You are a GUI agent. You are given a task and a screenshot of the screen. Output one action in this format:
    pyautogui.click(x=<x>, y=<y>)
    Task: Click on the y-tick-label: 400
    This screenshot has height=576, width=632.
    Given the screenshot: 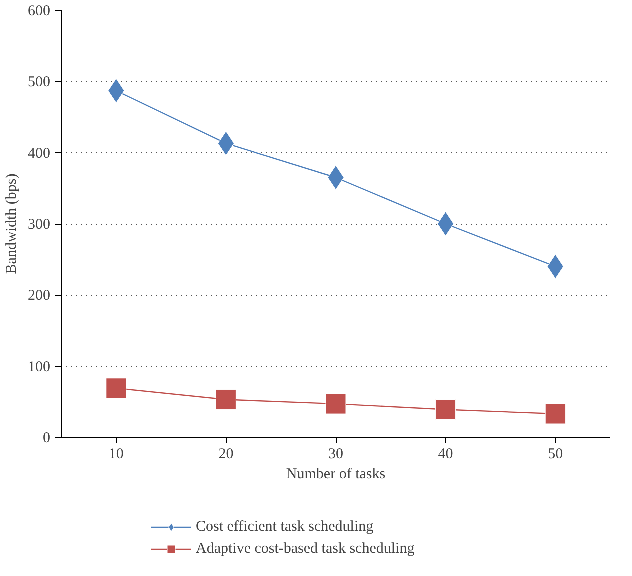 What is the action you would take?
    pyautogui.click(x=39, y=154)
    